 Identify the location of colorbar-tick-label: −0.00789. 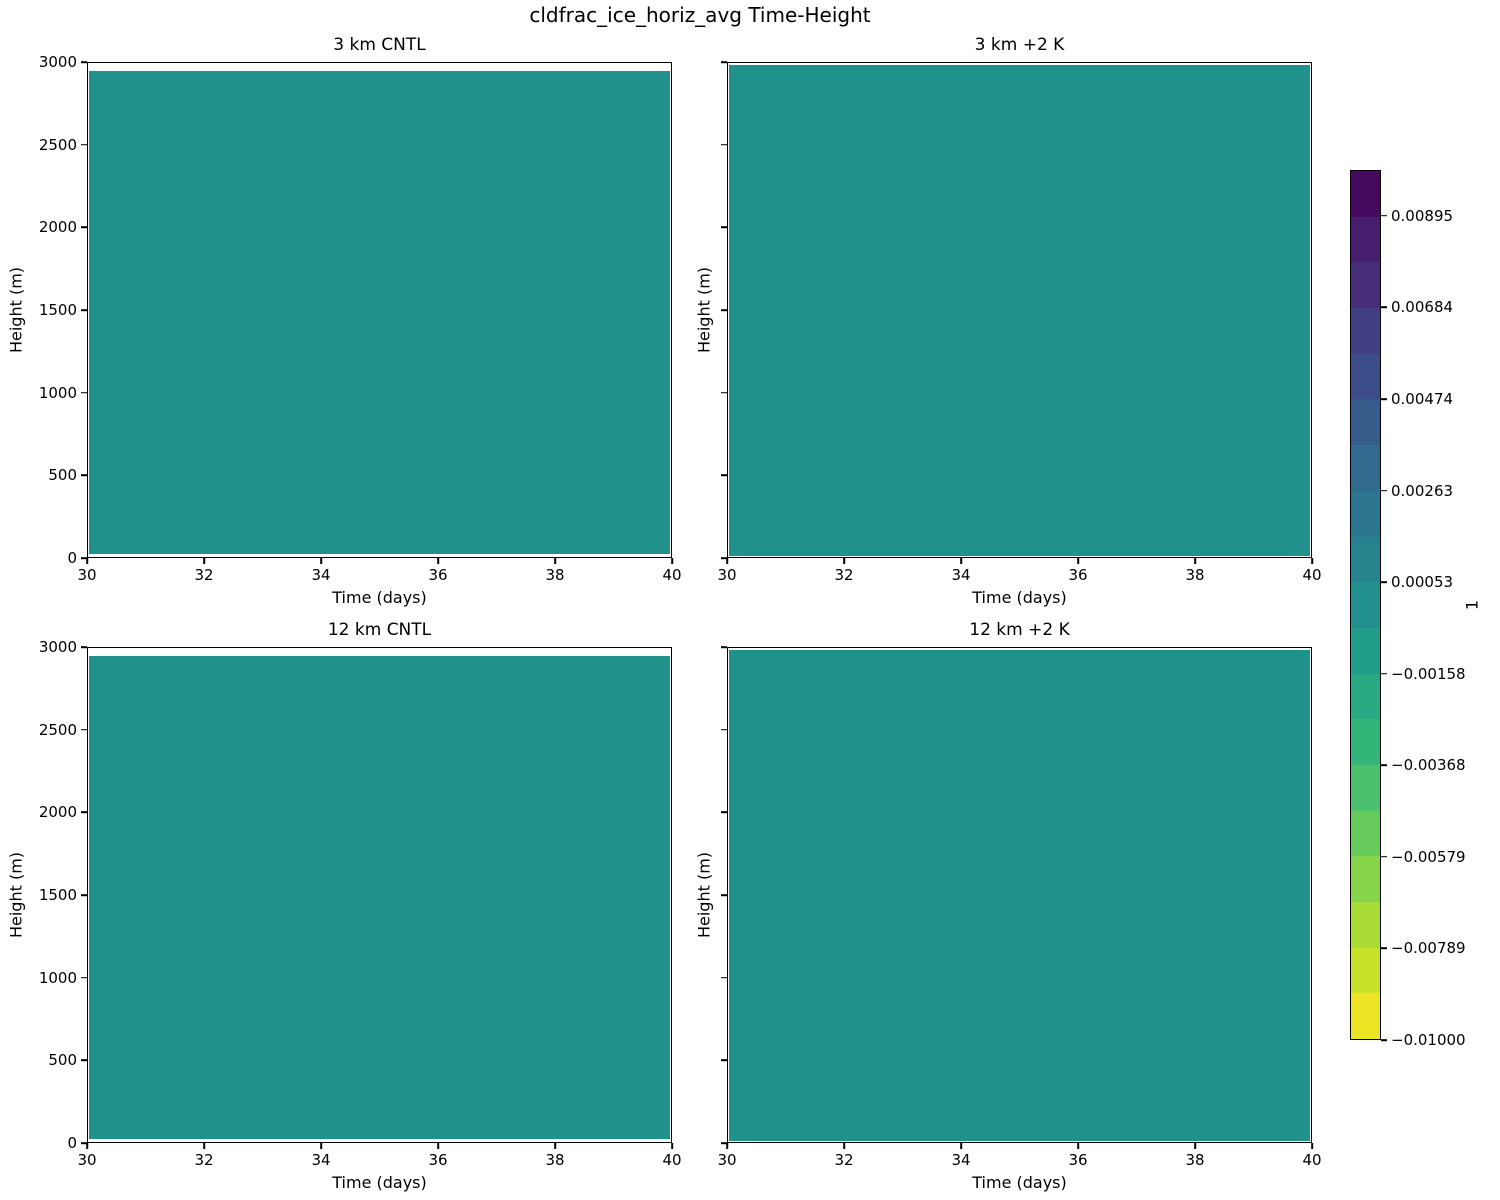
(1428, 948).